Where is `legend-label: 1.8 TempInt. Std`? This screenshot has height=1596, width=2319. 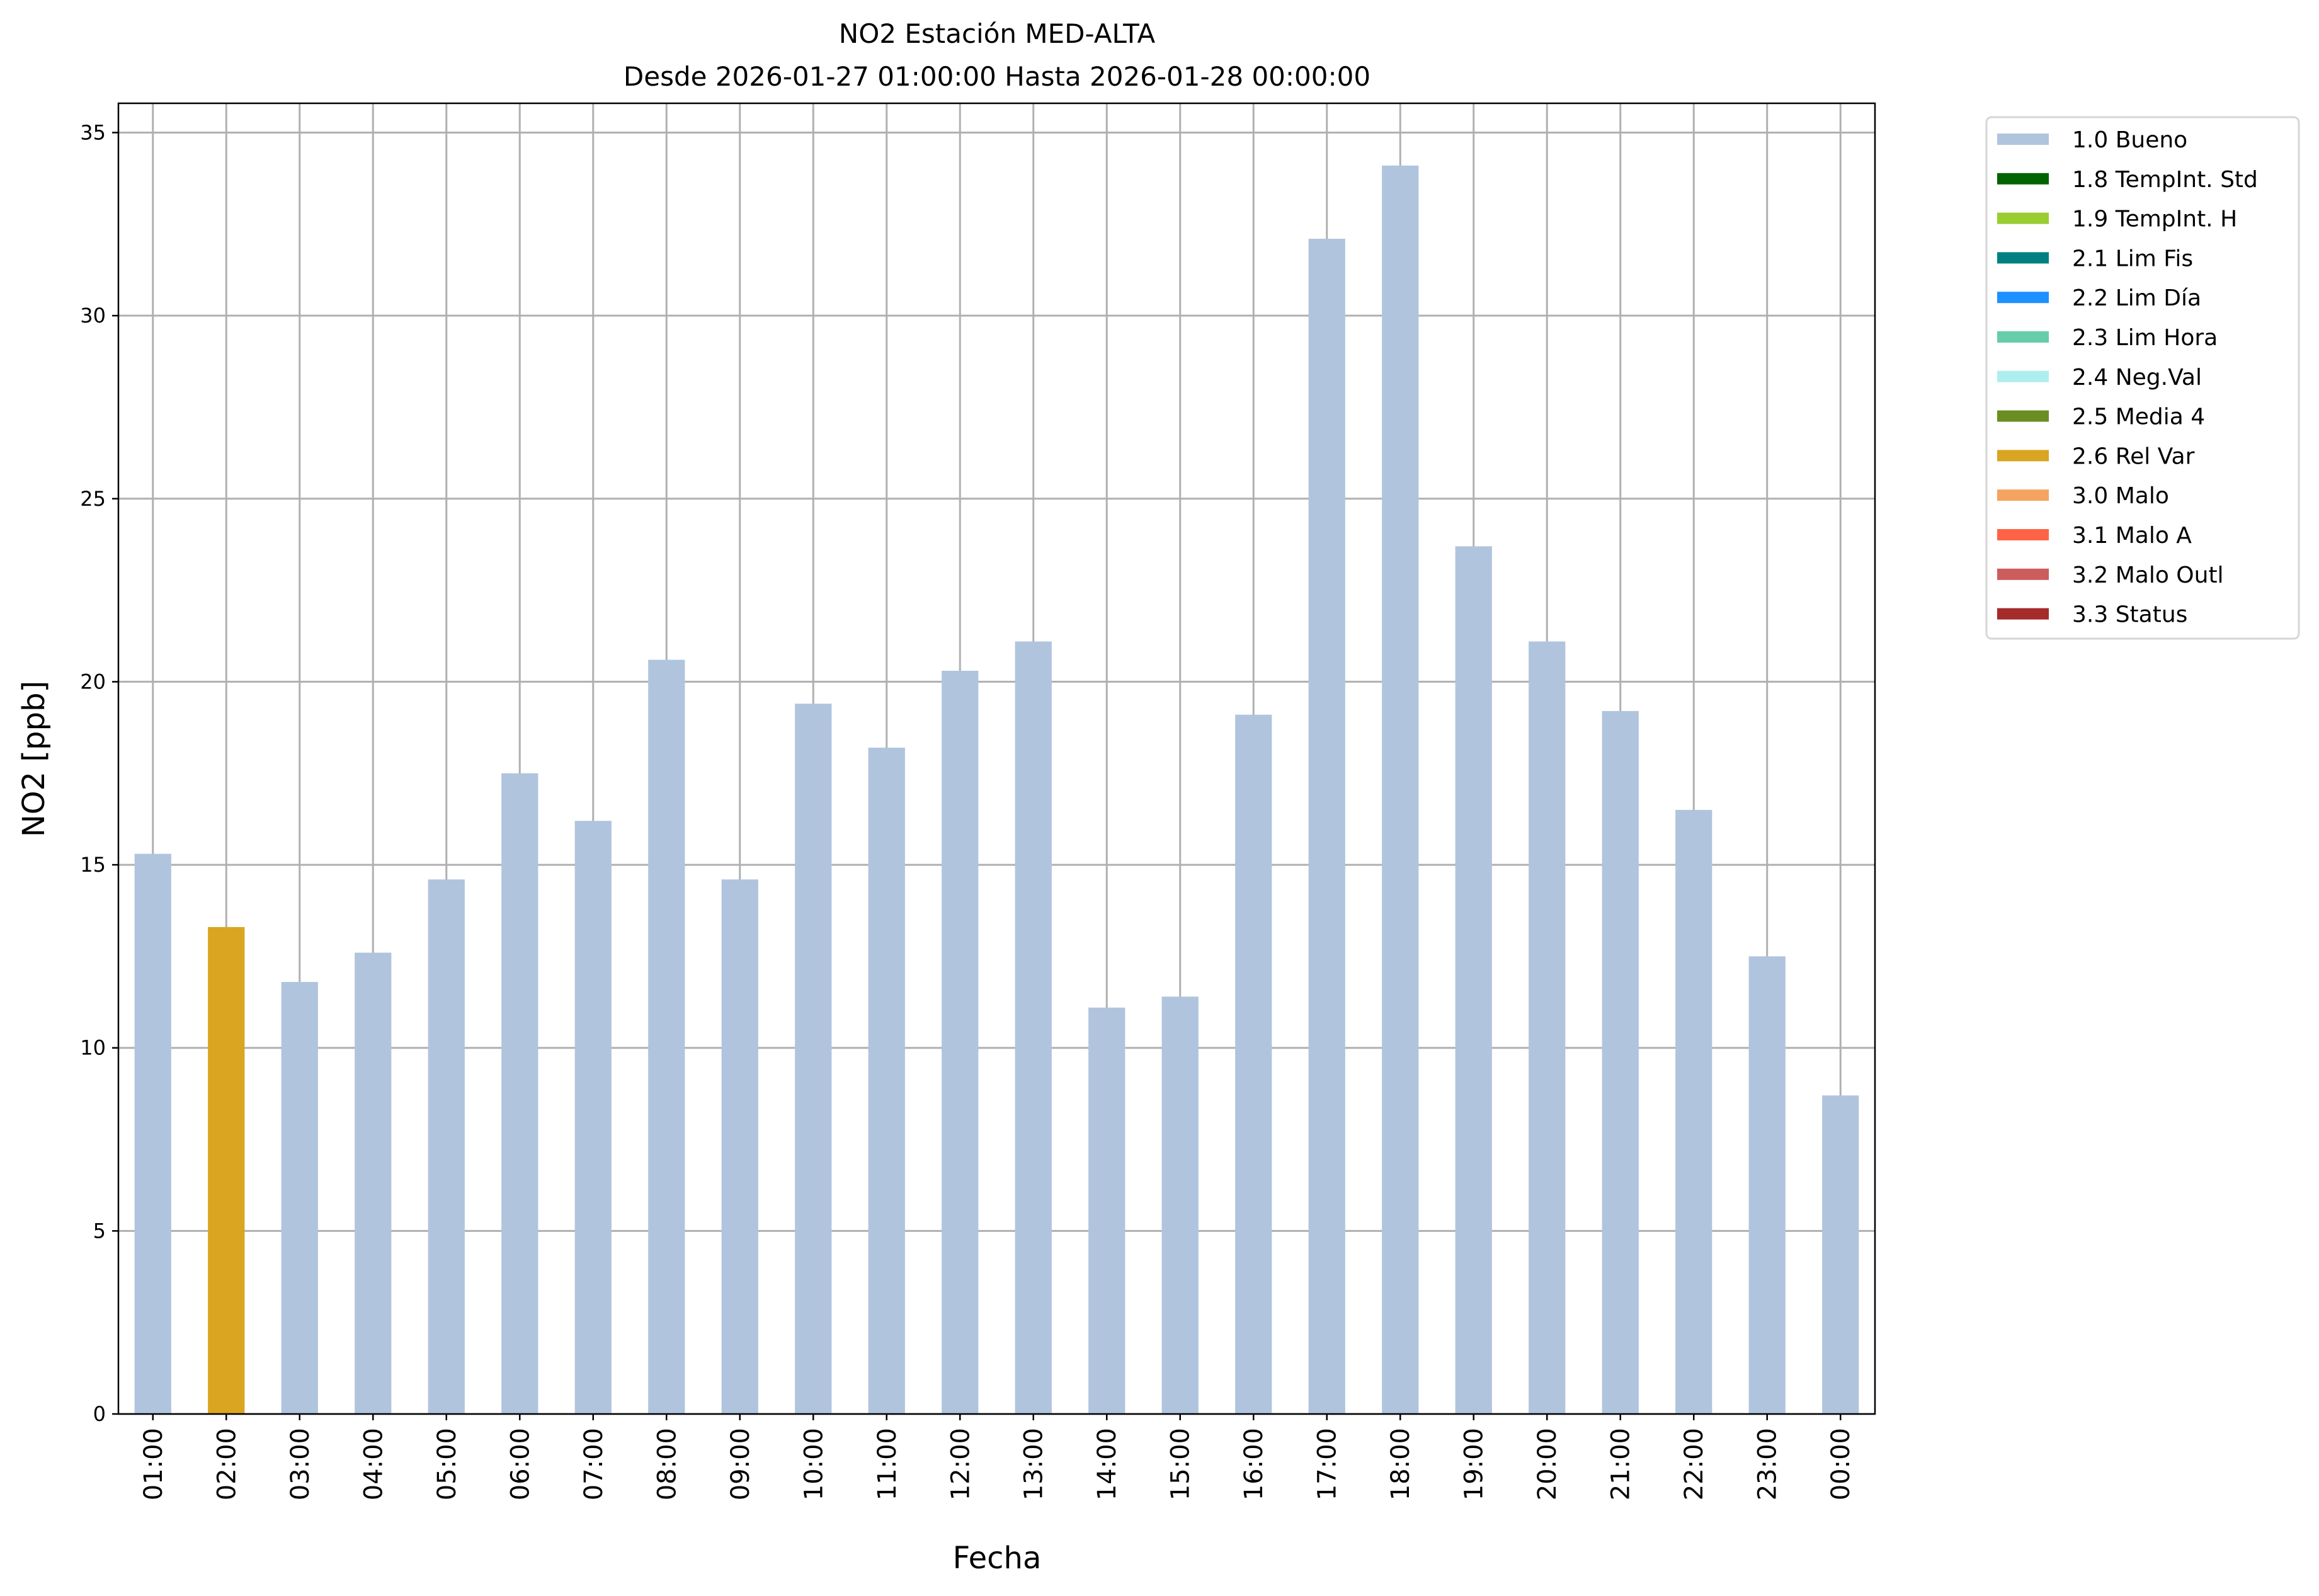 legend-label: 1.8 TempInt. Std is located at coordinates (2165, 180).